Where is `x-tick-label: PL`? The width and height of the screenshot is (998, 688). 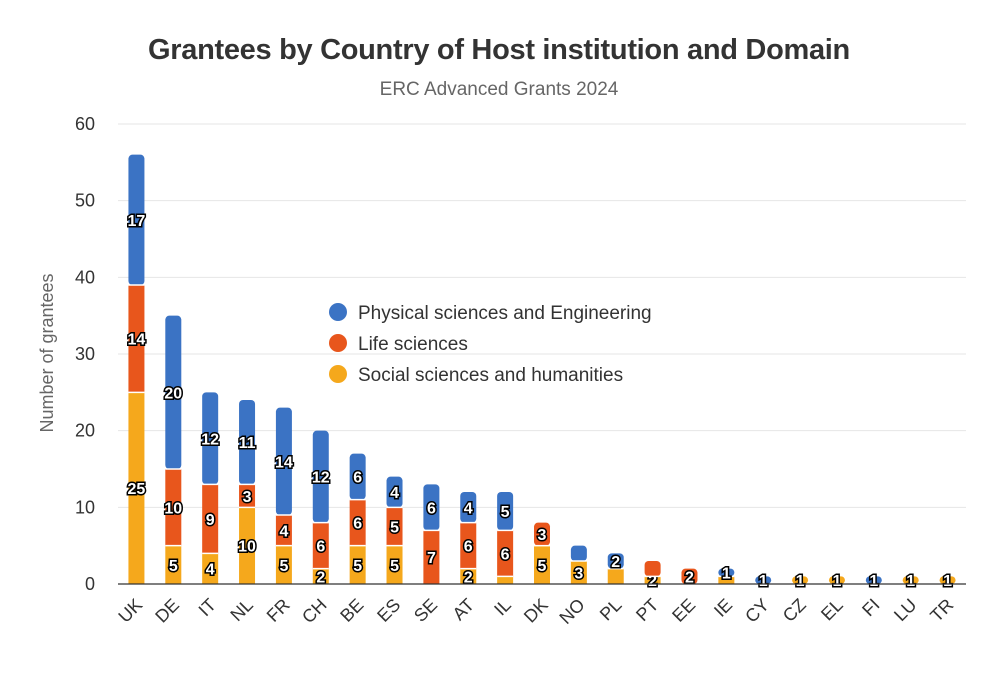 x-tick-label: PL is located at coordinates (611, 610).